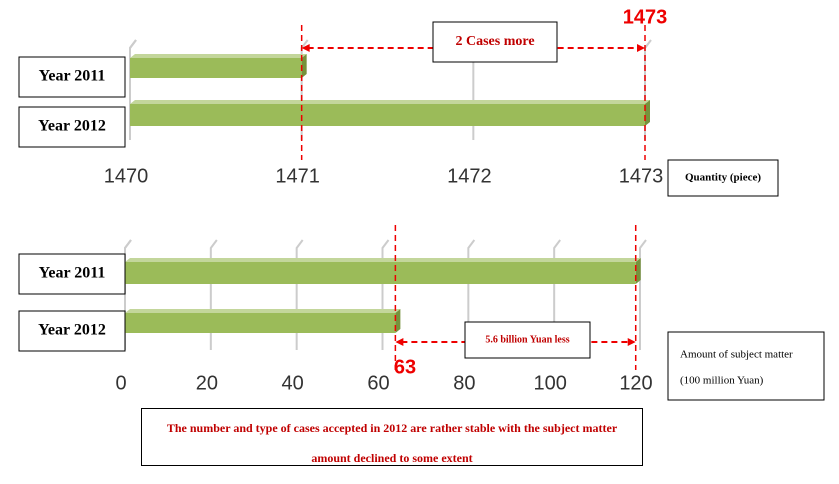  I want to click on annotation: 2 Cases more, so click(494, 41).